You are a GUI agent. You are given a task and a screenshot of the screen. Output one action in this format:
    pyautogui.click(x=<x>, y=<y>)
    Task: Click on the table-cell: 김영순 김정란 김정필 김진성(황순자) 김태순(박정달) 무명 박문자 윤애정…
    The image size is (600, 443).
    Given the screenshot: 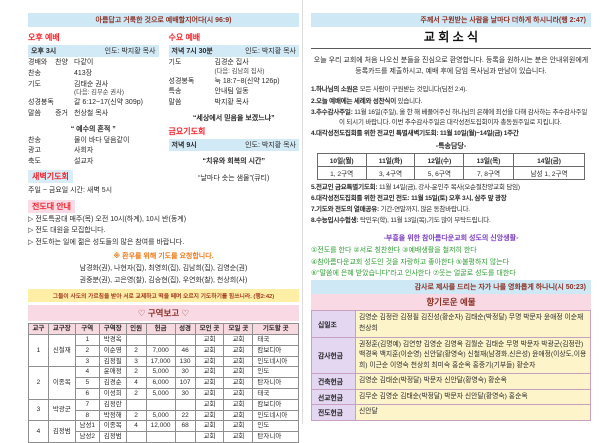 What is the action you would take?
    pyautogui.click(x=473, y=324)
    